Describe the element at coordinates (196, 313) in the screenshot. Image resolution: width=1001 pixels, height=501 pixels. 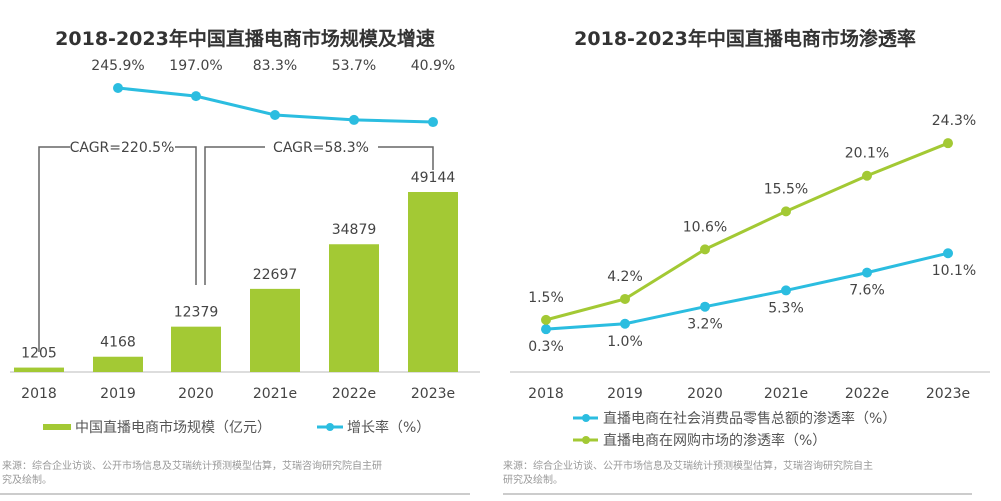
I see `bar-label: 12379` at that location.